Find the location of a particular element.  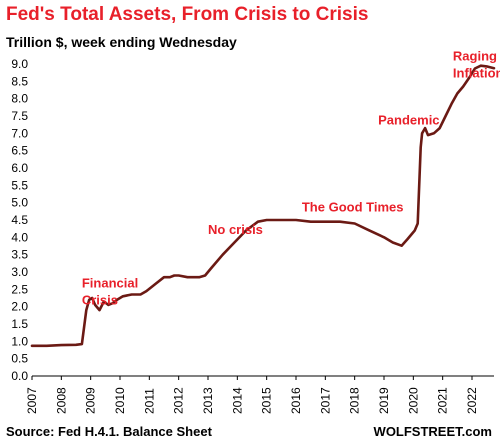

y-tick-label: 1.0 is located at coordinates (19, 341).